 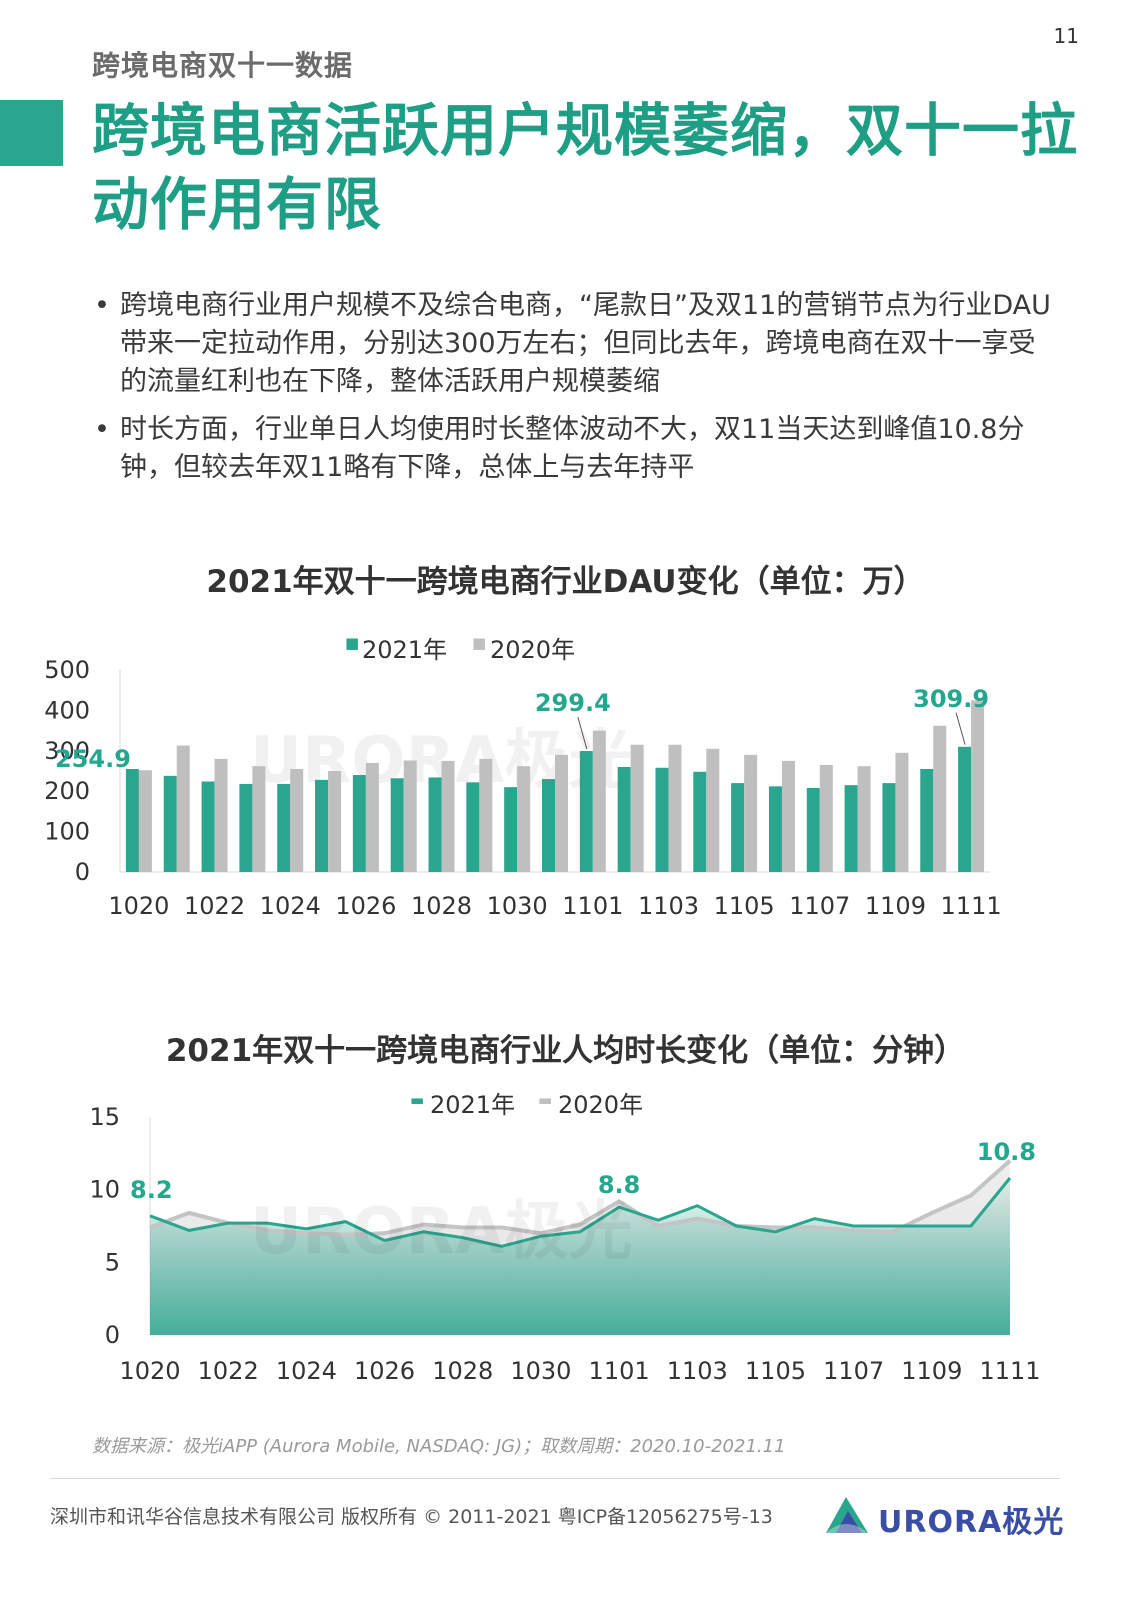 I want to click on data-label: 10.8, so click(x=1006, y=1152).